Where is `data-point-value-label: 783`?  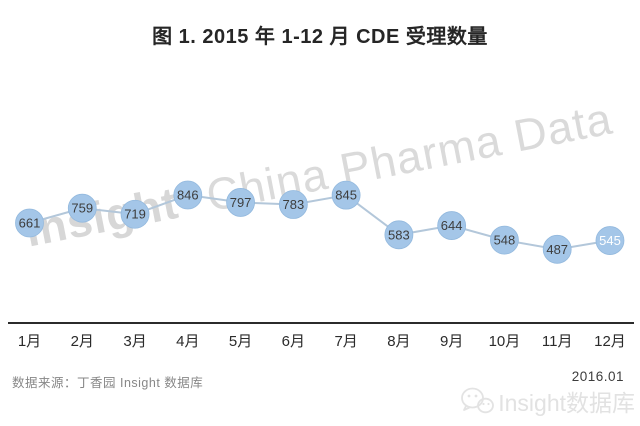 data-point-value-label: 783 is located at coordinates (293, 204).